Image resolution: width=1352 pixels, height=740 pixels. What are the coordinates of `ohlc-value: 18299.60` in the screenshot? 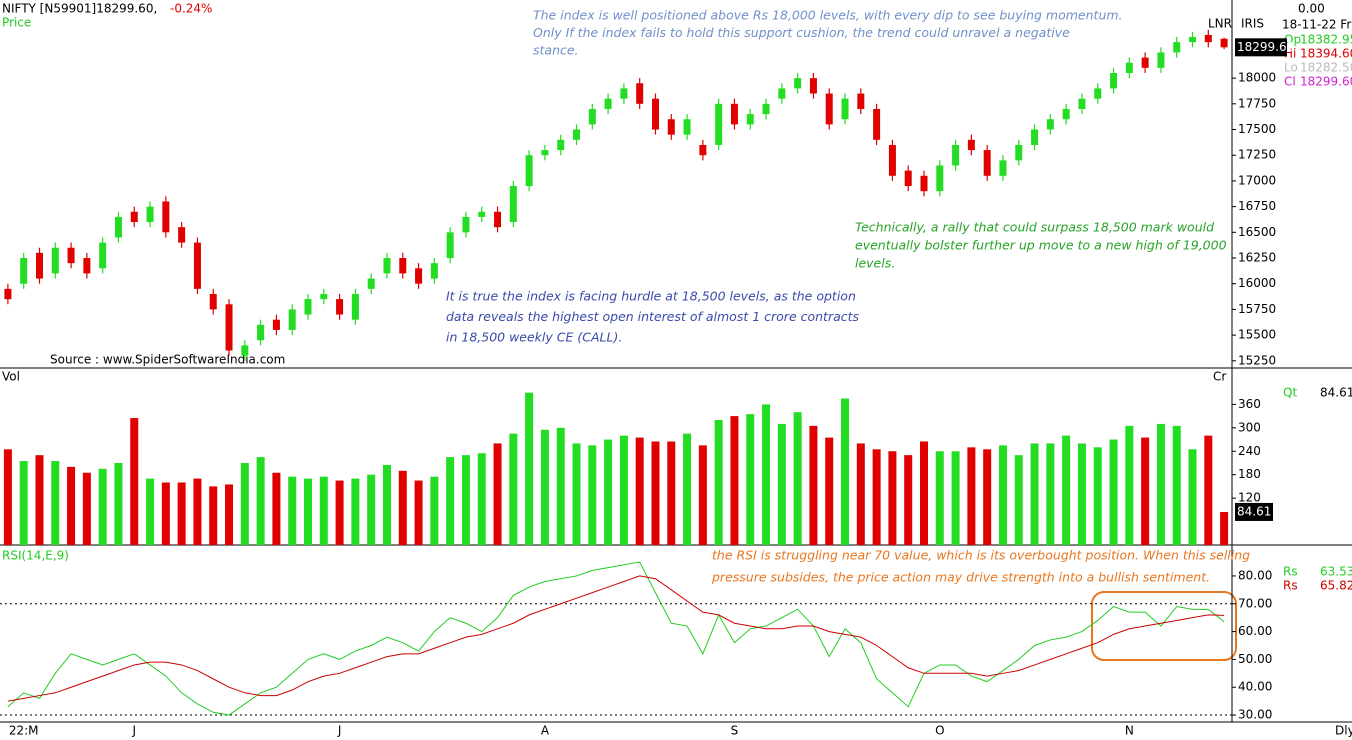 It's located at (1326, 82).